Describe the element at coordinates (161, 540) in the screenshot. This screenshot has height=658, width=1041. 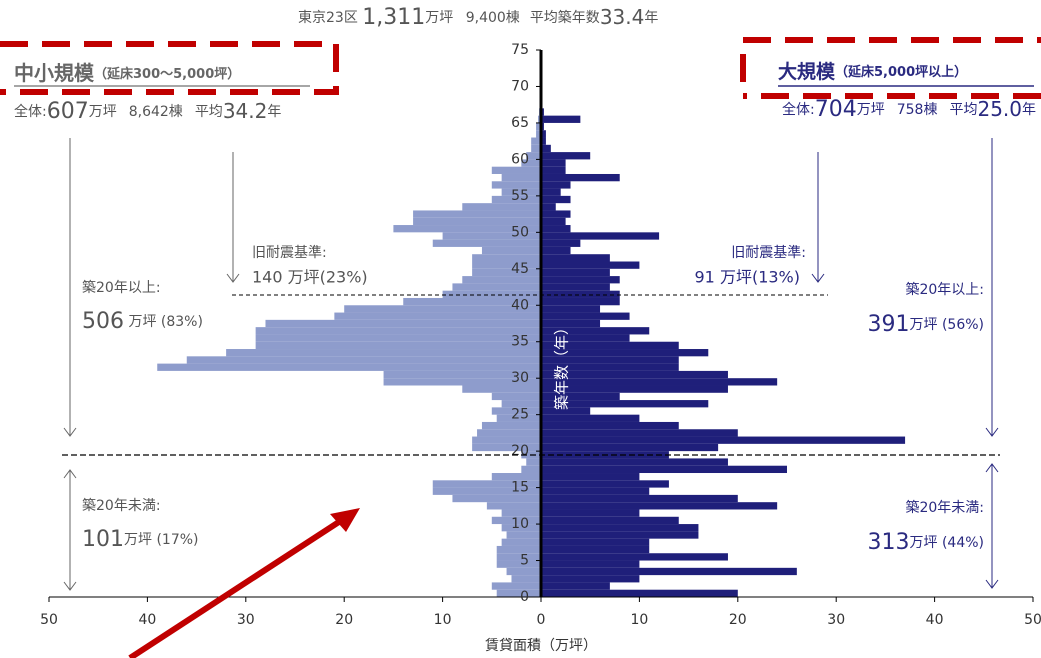
I see `annotation-unit: 万坪 (17%)` at that location.